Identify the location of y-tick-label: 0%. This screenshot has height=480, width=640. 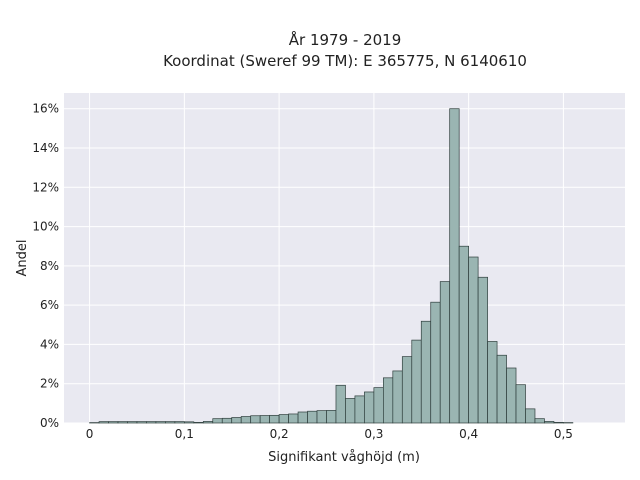
(49, 423).